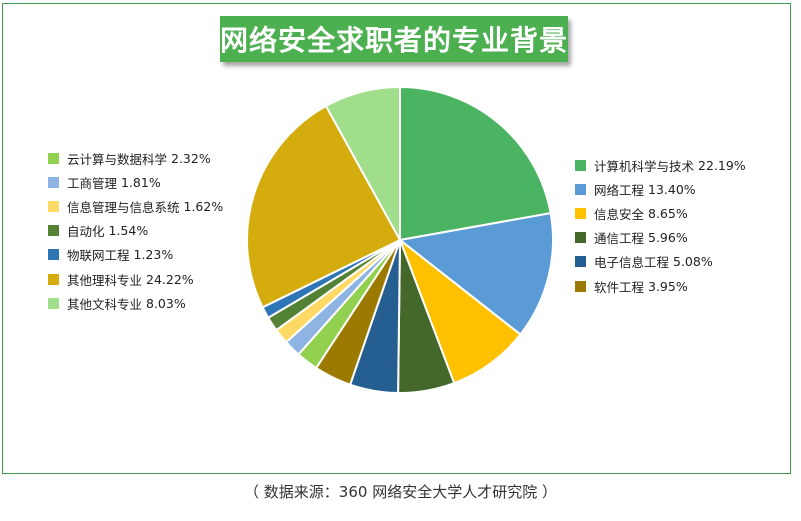 This screenshot has width=801, height=521. Describe the element at coordinates (123, 207) in the screenshot. I see `legend-label-8: 信息管理与信息系统` at that location.